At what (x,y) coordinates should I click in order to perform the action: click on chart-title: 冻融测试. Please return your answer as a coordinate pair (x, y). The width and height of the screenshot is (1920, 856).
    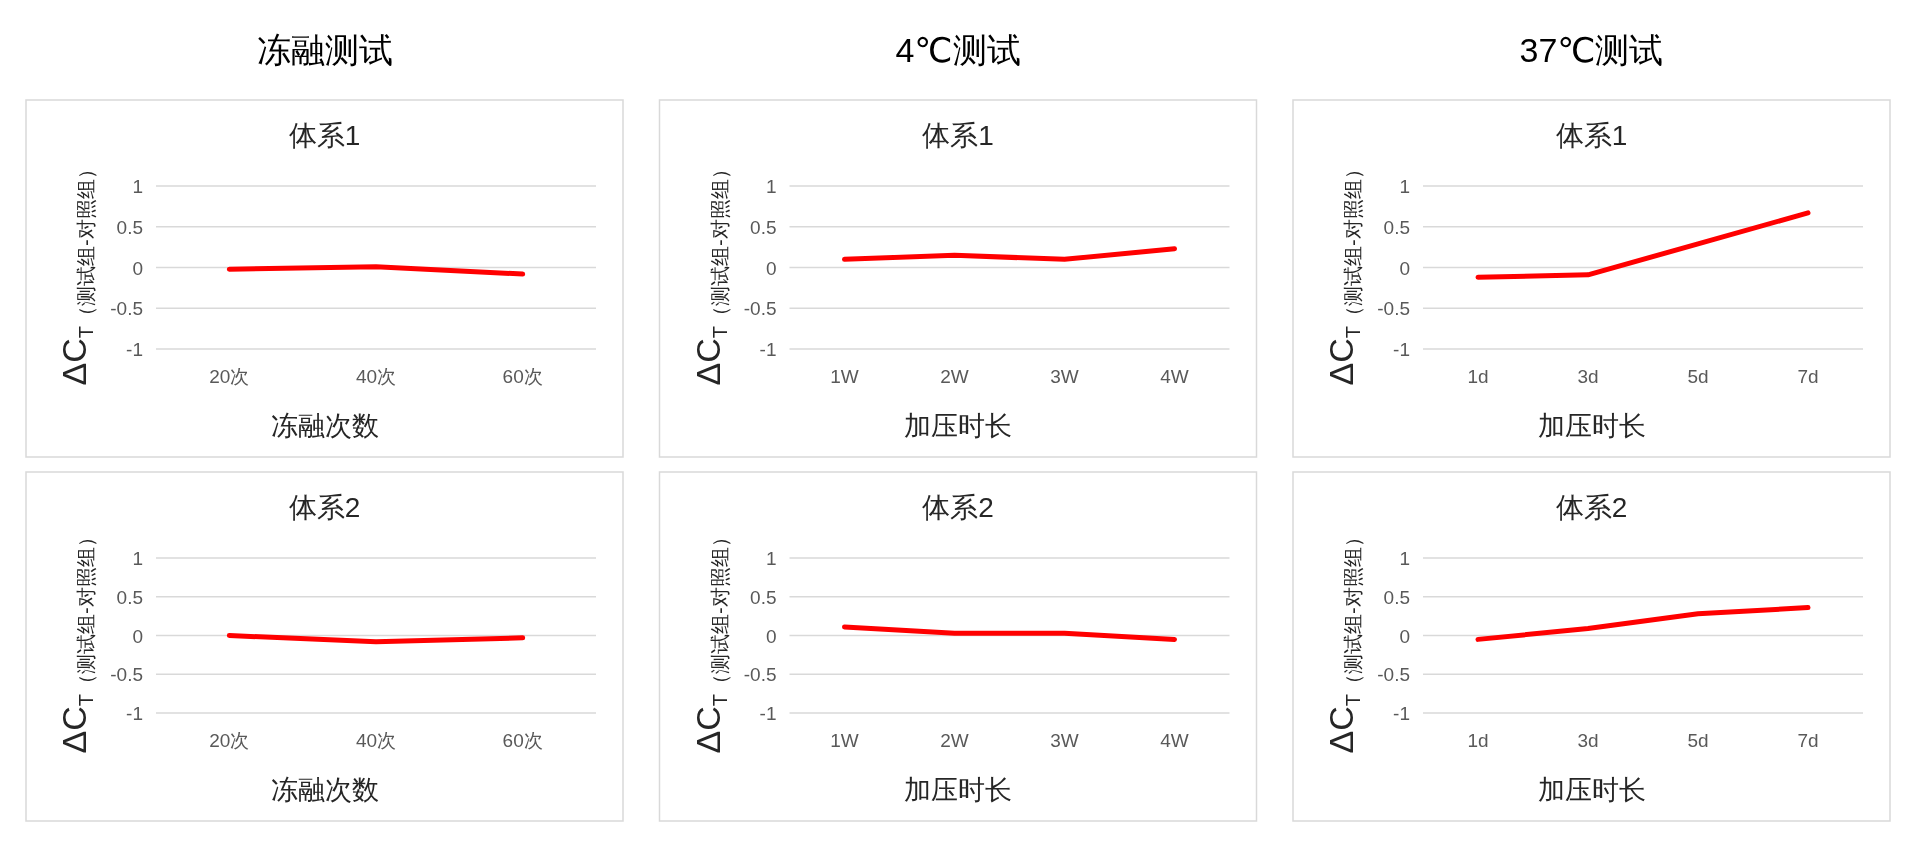
    Looking at the image, I should click on (324, 50).